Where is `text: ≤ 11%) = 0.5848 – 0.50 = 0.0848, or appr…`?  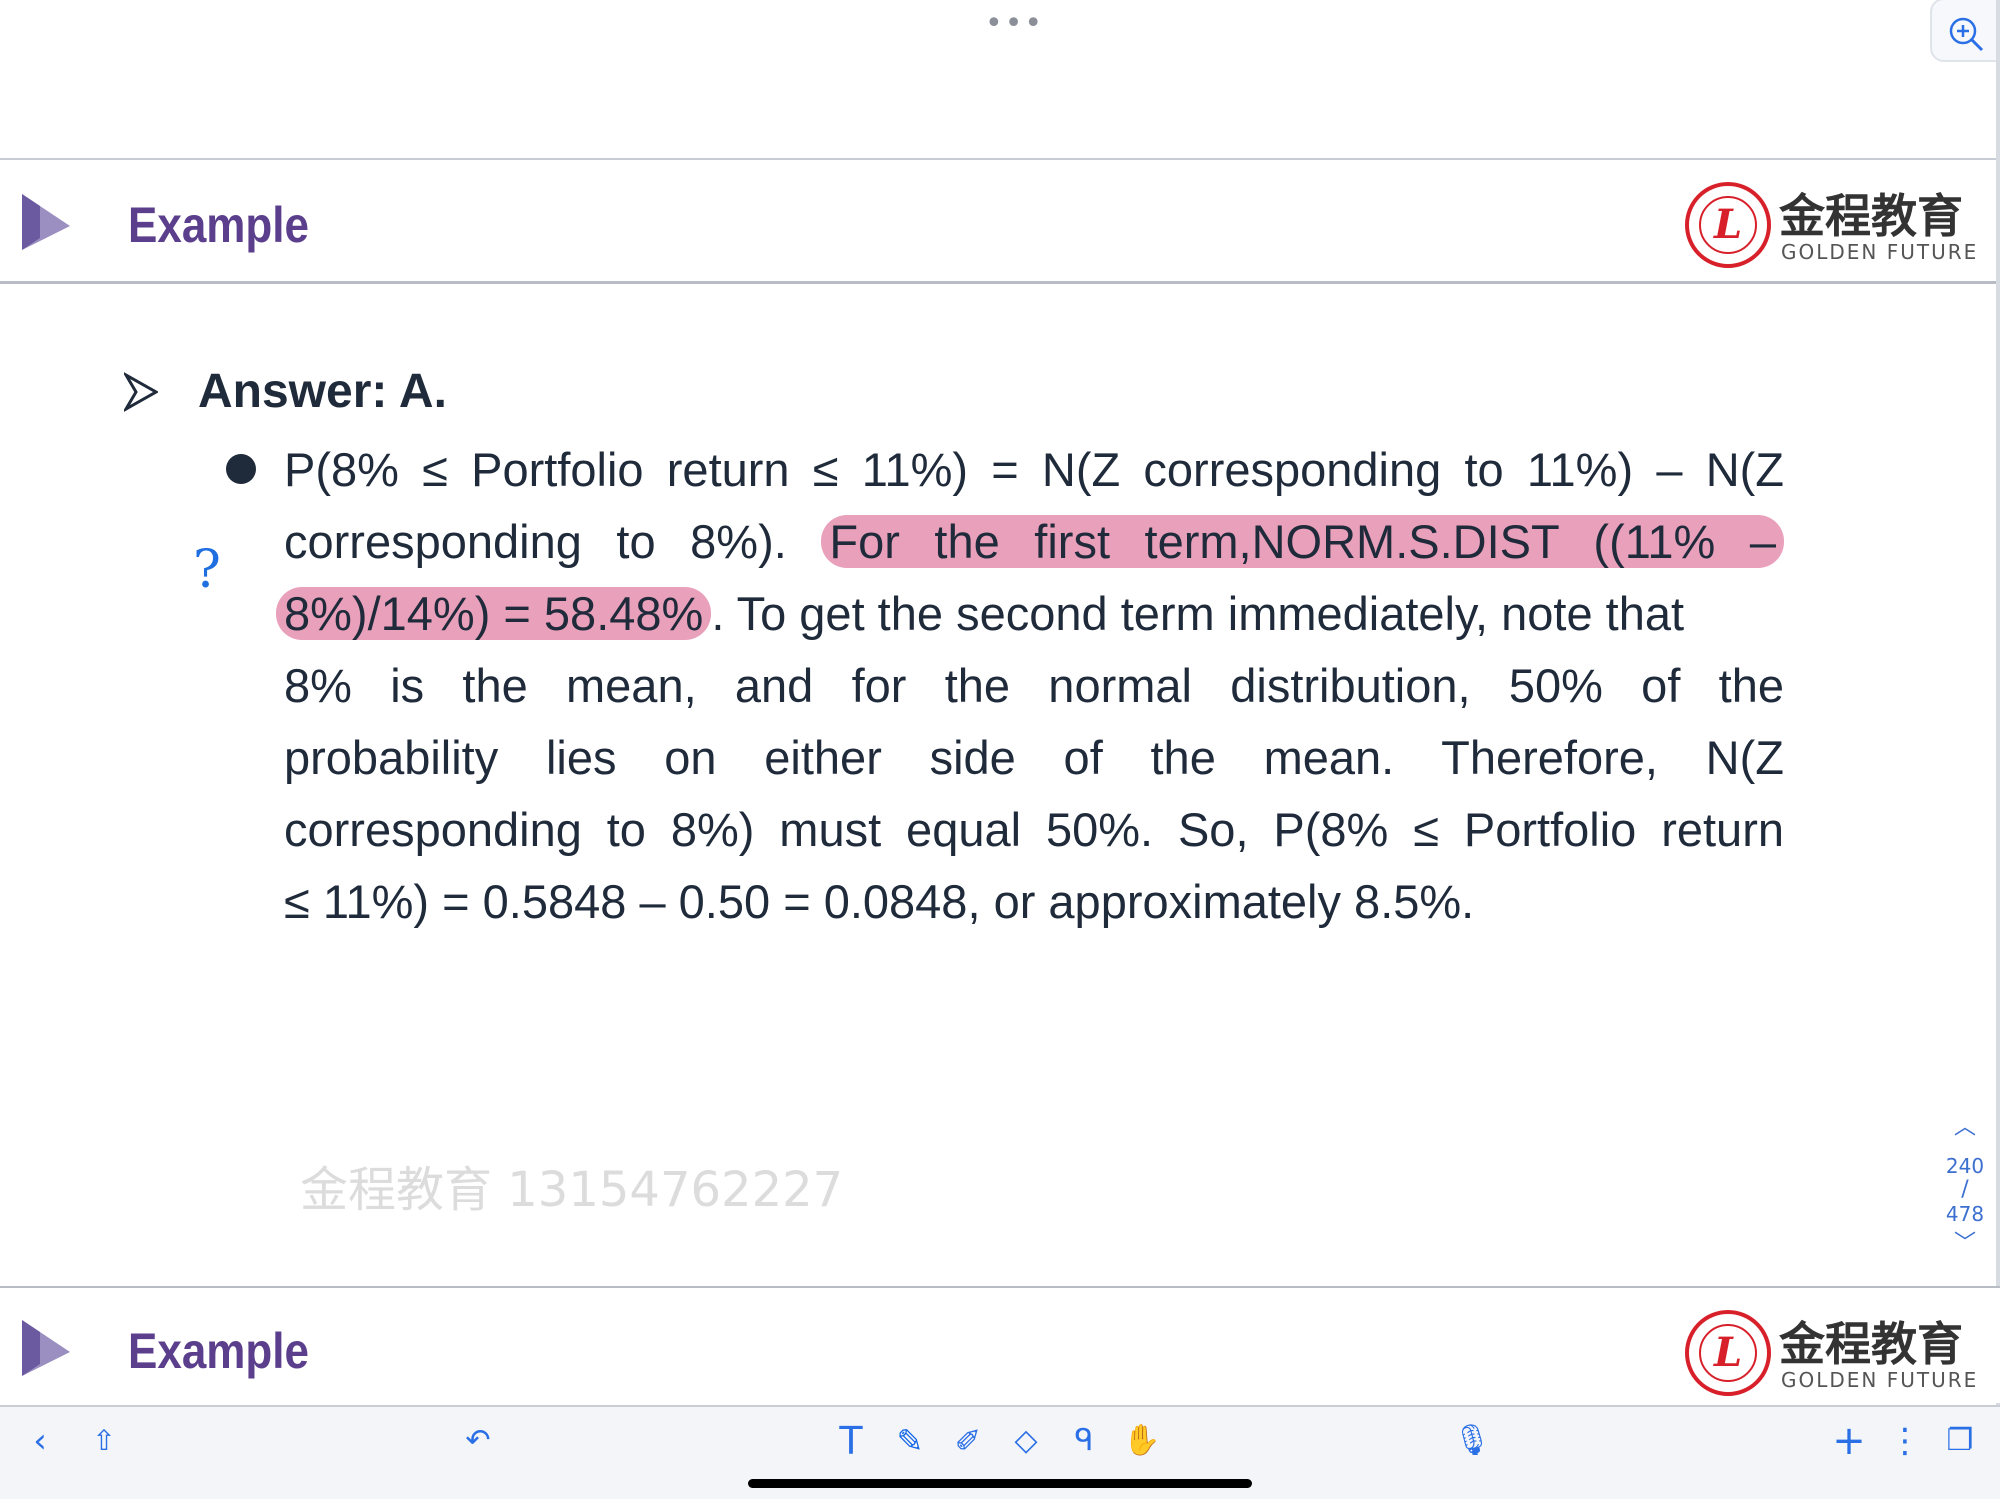 text: ≤ 11%) = 0.5848 – 0.50 = 0.0848, or appr… is located at coordinates (879, 901).